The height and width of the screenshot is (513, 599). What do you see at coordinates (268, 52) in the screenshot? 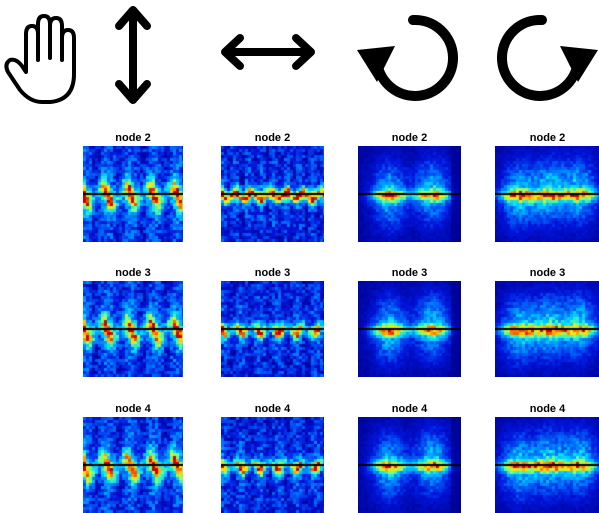
I see `horizontal-double-arrow-icon` at bounding box center [268, 52].